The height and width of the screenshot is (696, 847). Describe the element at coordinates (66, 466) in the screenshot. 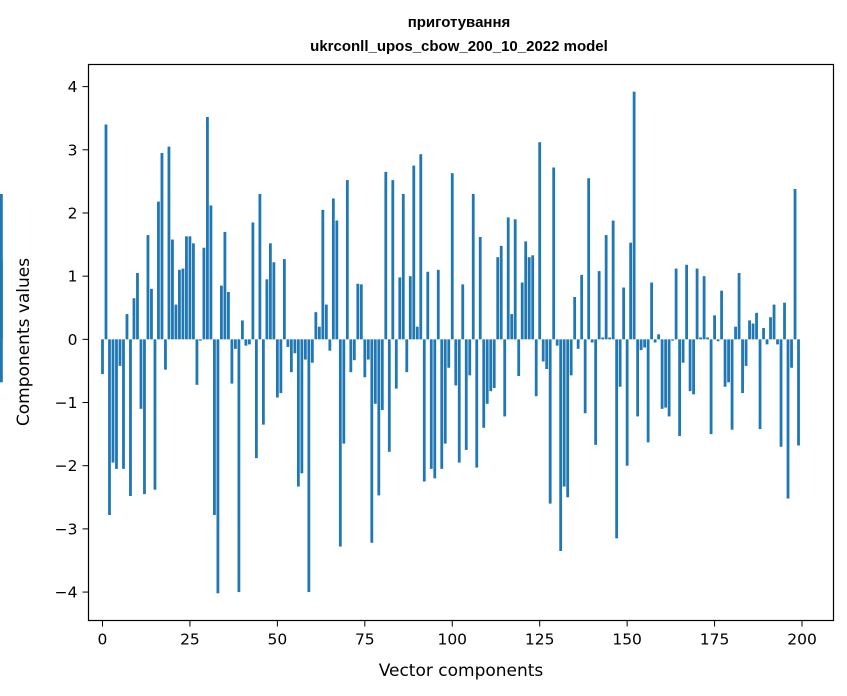

I see `y-tick-label: −2` at that location.